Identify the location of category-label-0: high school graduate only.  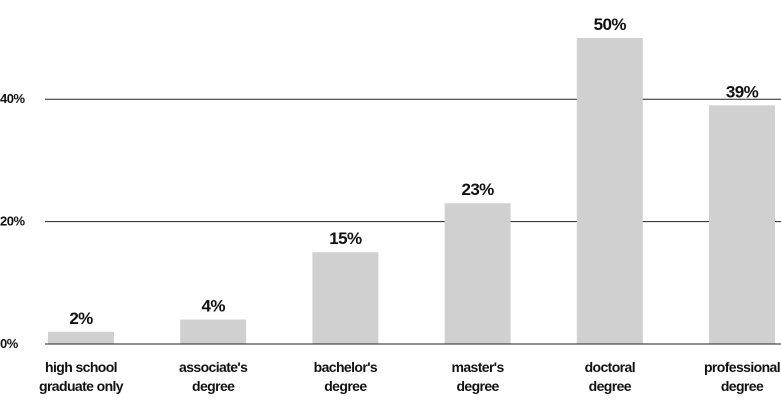
(81, 376).